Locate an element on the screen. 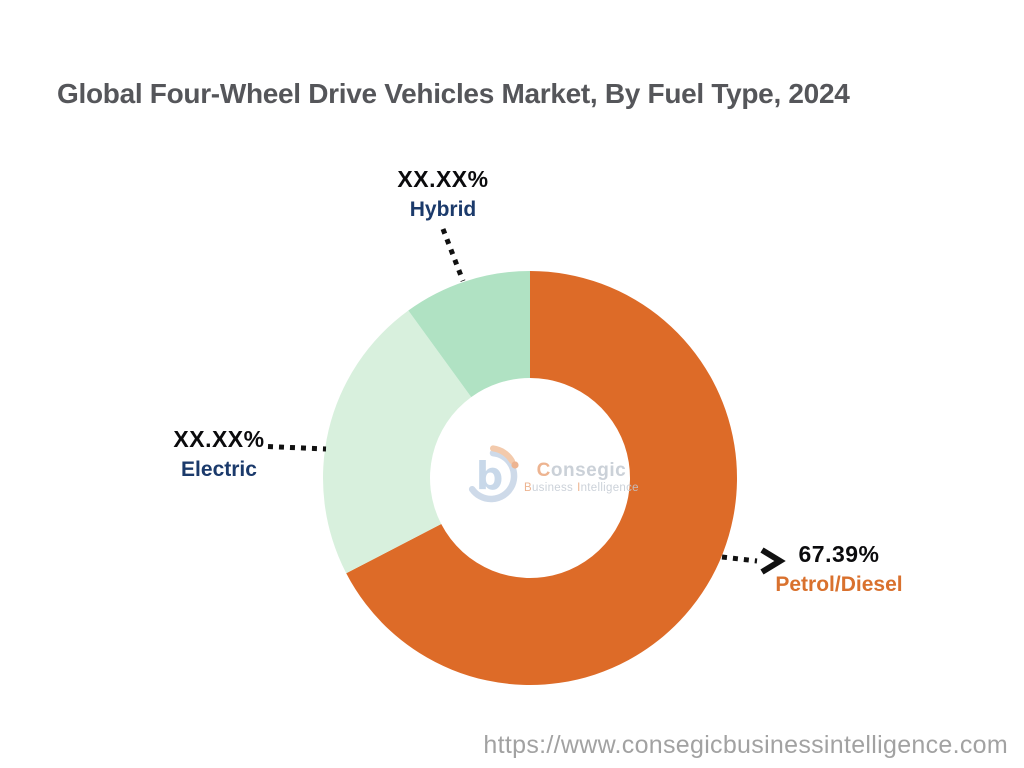  donut-slice-hybrid is located at coordinates (469, 334).